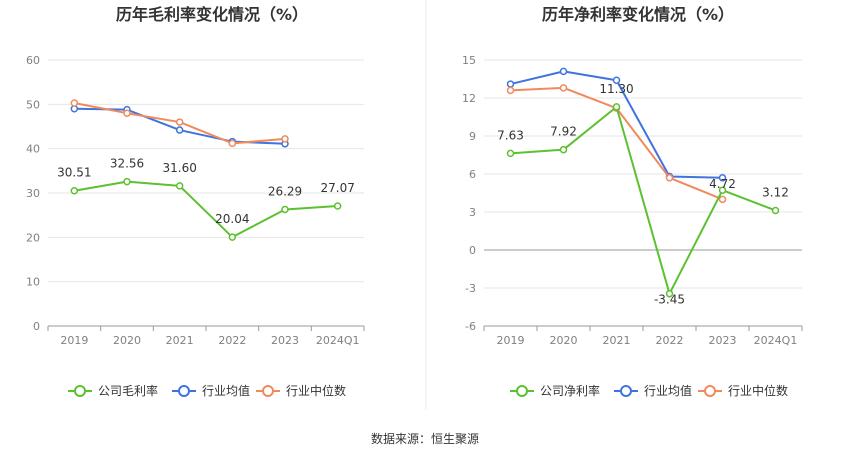  What do you see at coordinates (74, 173) in the screenshot?
I see `data-label-company: 30.51` at bounding box center [74, 173].